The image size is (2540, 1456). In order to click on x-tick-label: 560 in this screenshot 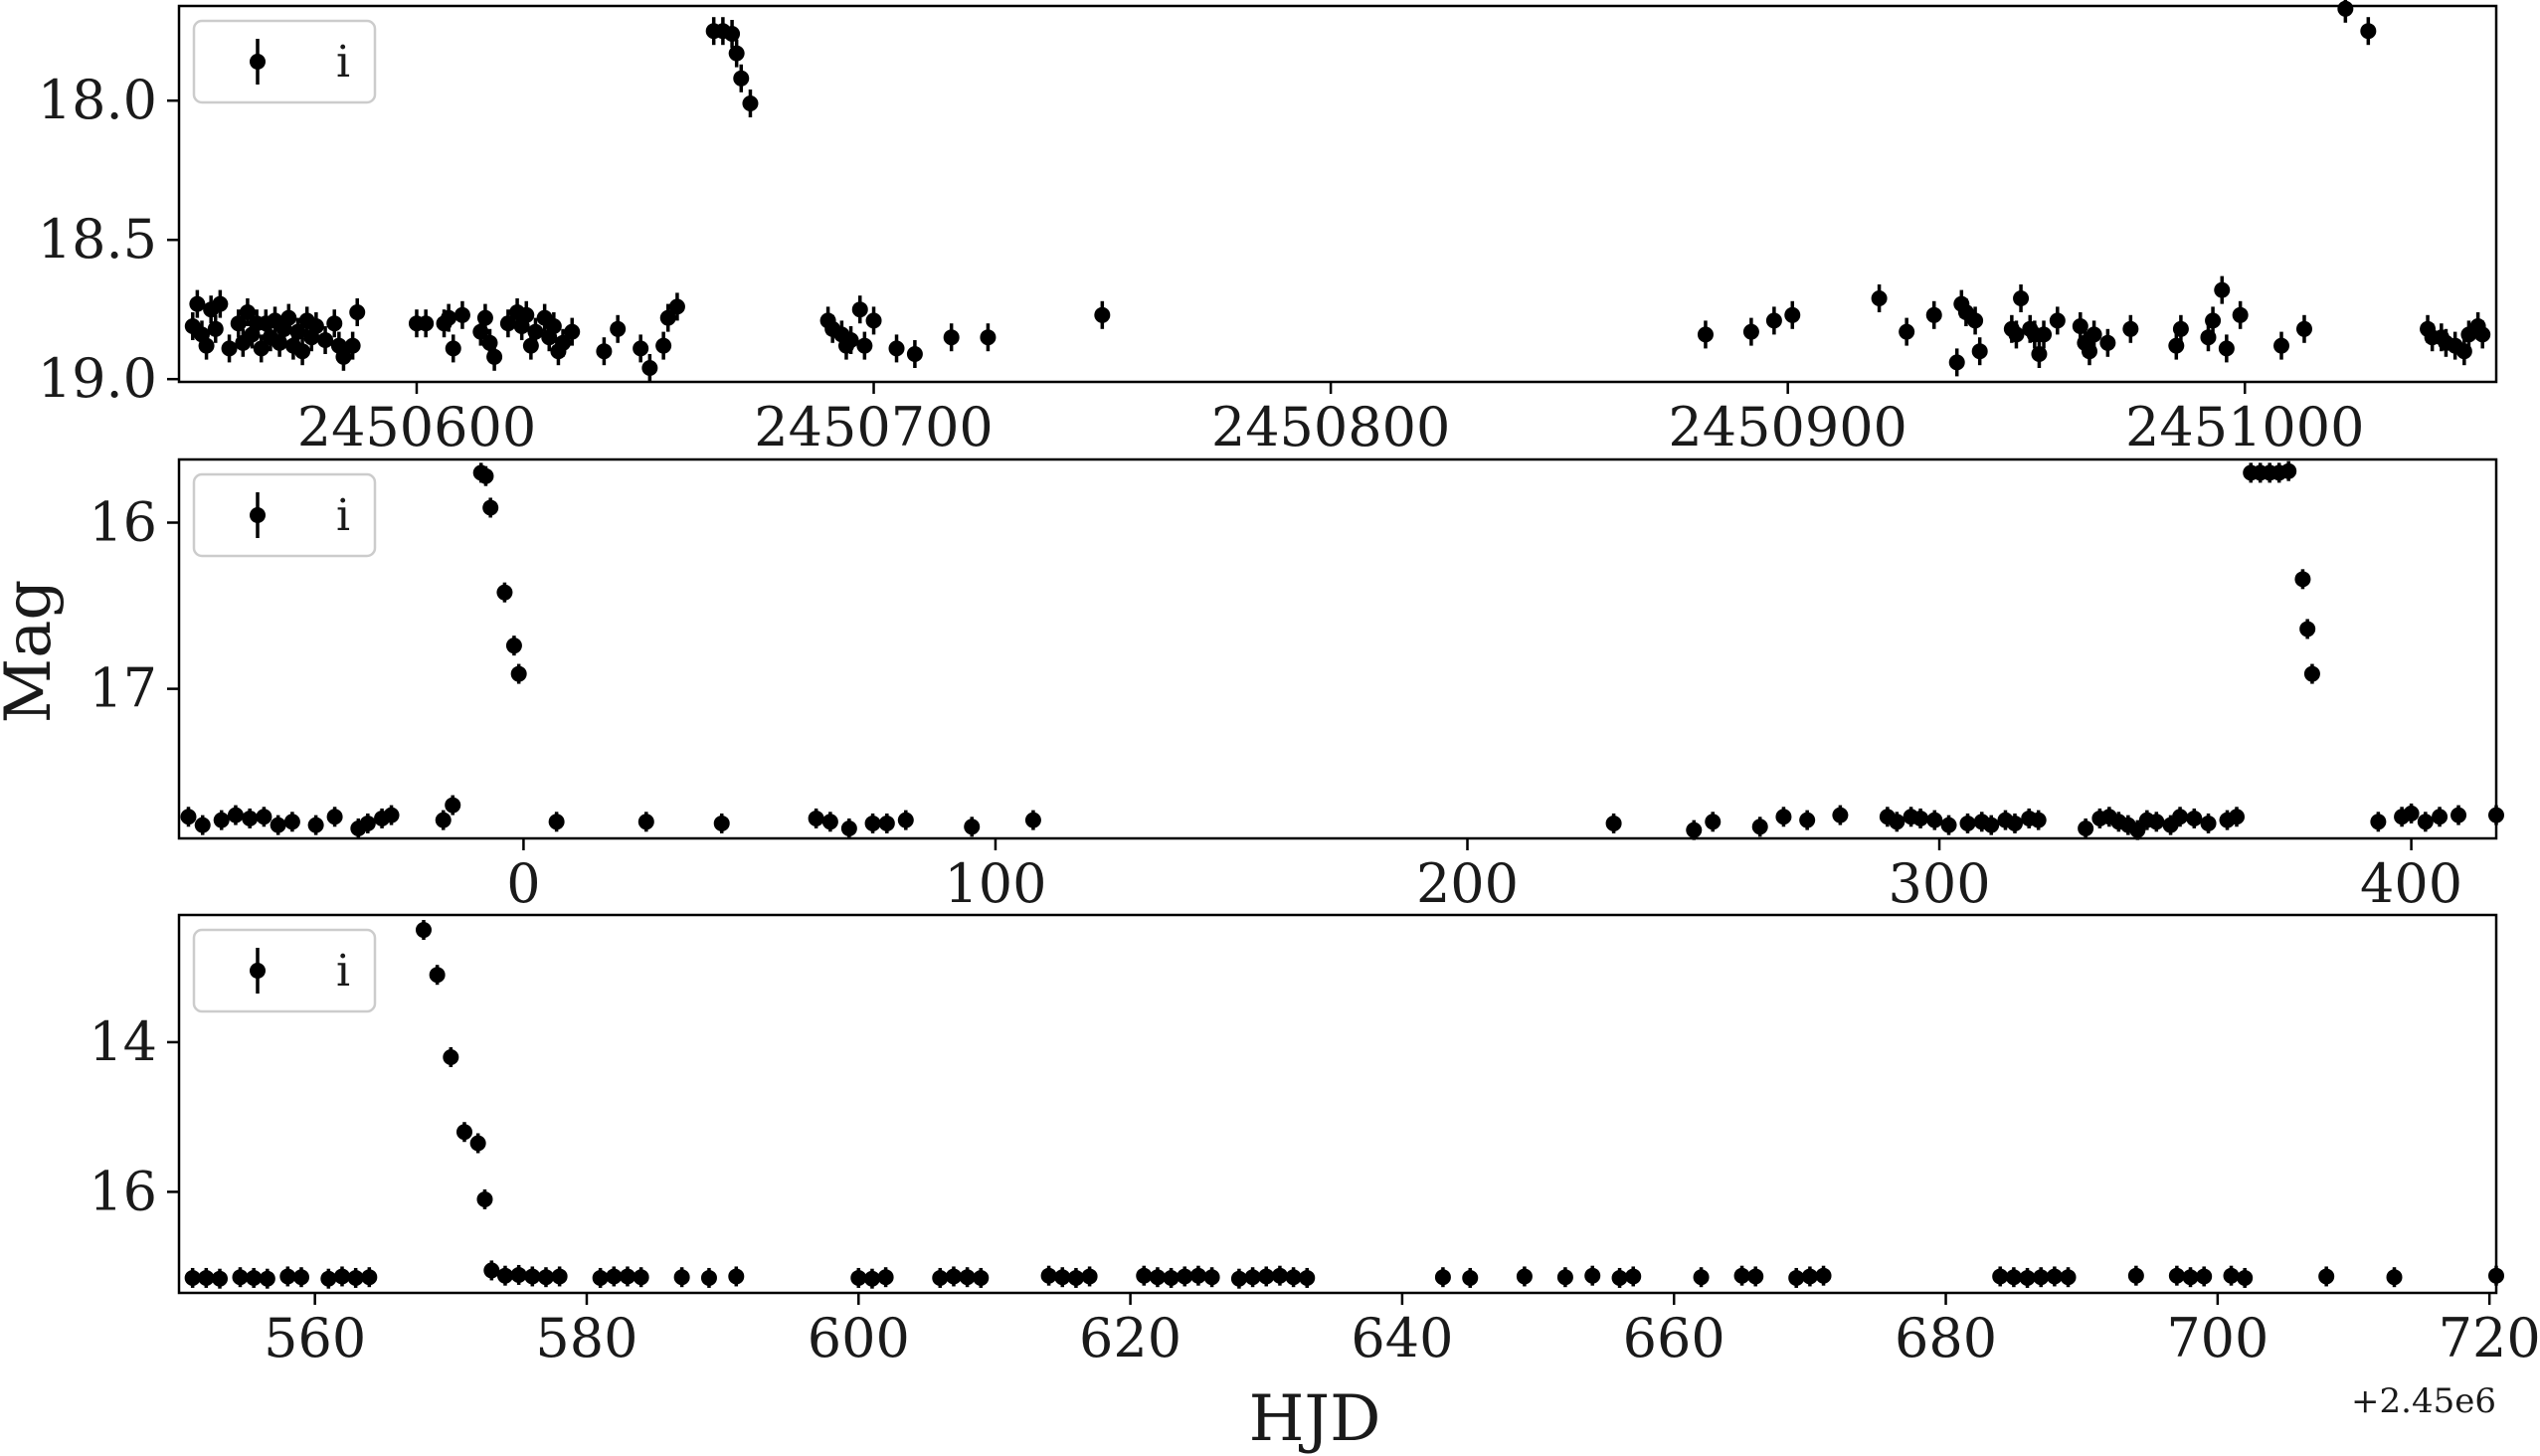, I will do `click(315, 1338)`.